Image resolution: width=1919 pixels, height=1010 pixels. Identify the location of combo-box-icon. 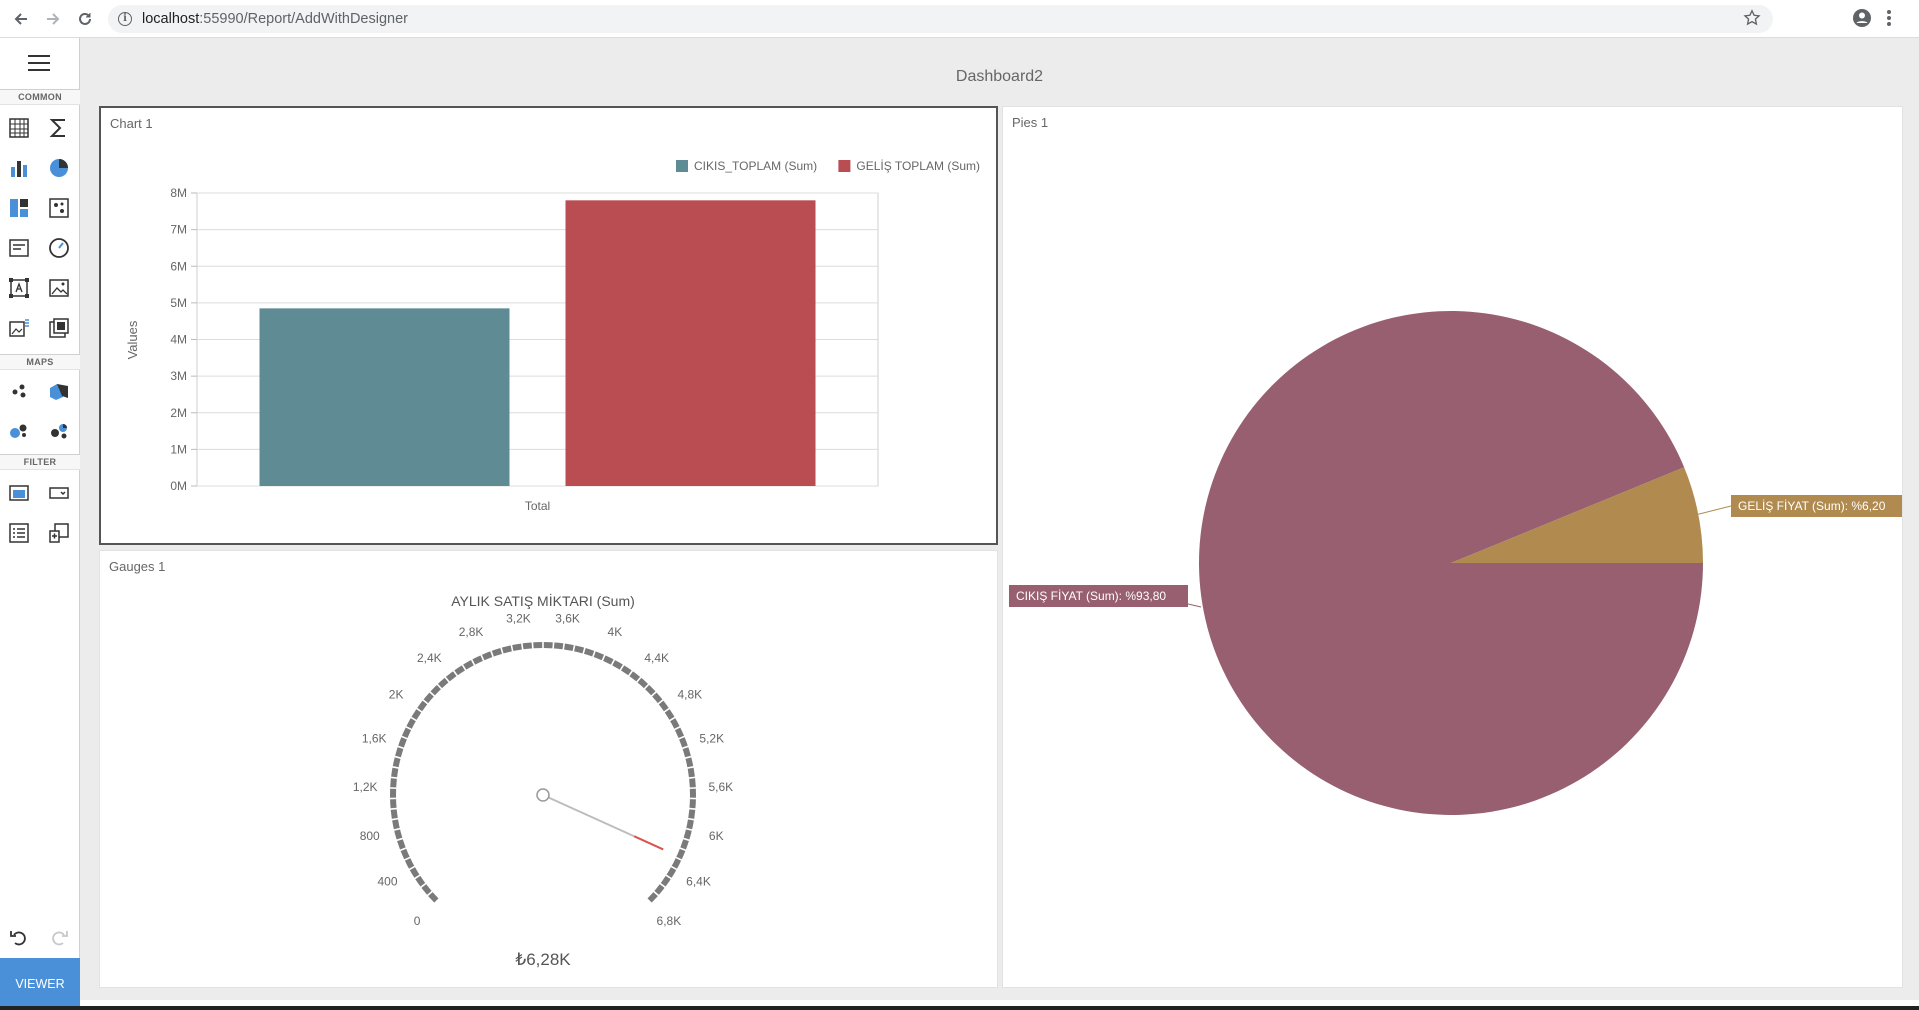
(59, 493).